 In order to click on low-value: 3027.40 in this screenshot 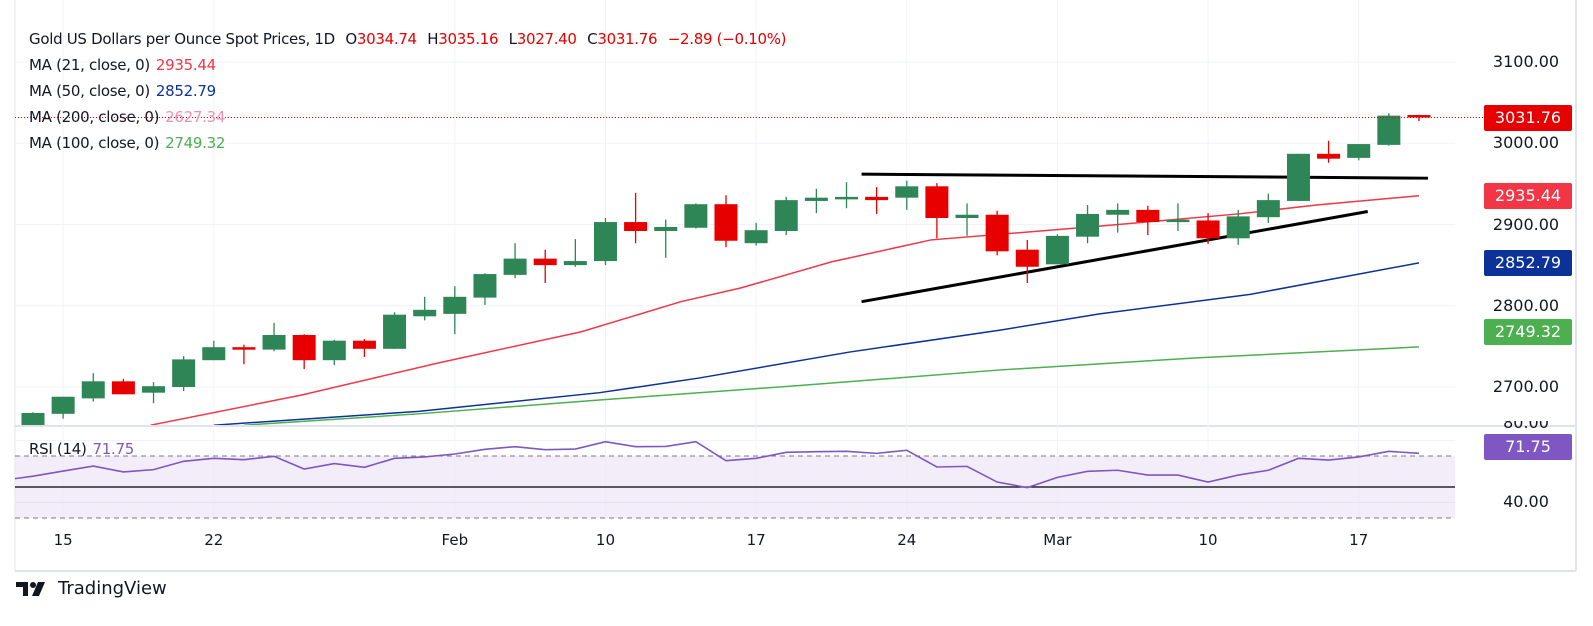, I will do `click(546, 39)`.